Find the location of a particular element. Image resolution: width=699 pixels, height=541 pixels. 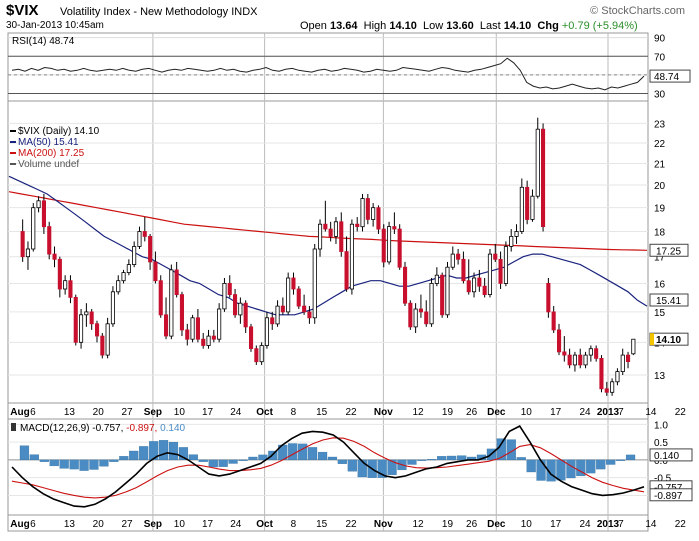

price-date-label: 14 is located at coordinates (651, 412).